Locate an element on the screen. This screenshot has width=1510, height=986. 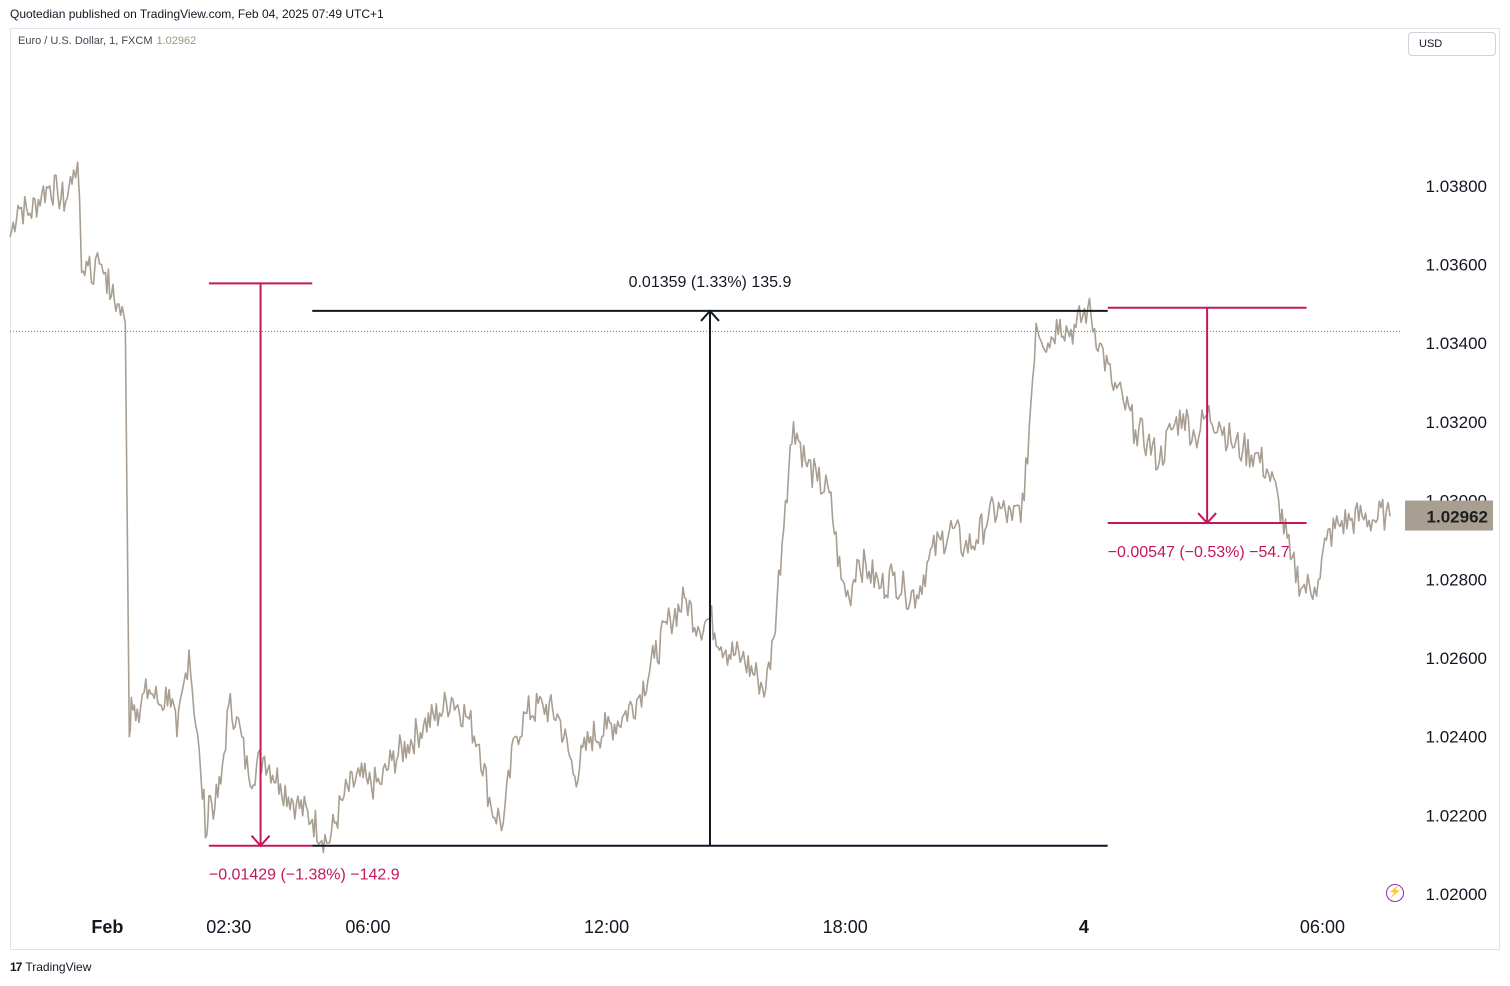
measure-tool-1: −0.01429 (−1.38%) −142.9 is located at coordinates (304, 583).